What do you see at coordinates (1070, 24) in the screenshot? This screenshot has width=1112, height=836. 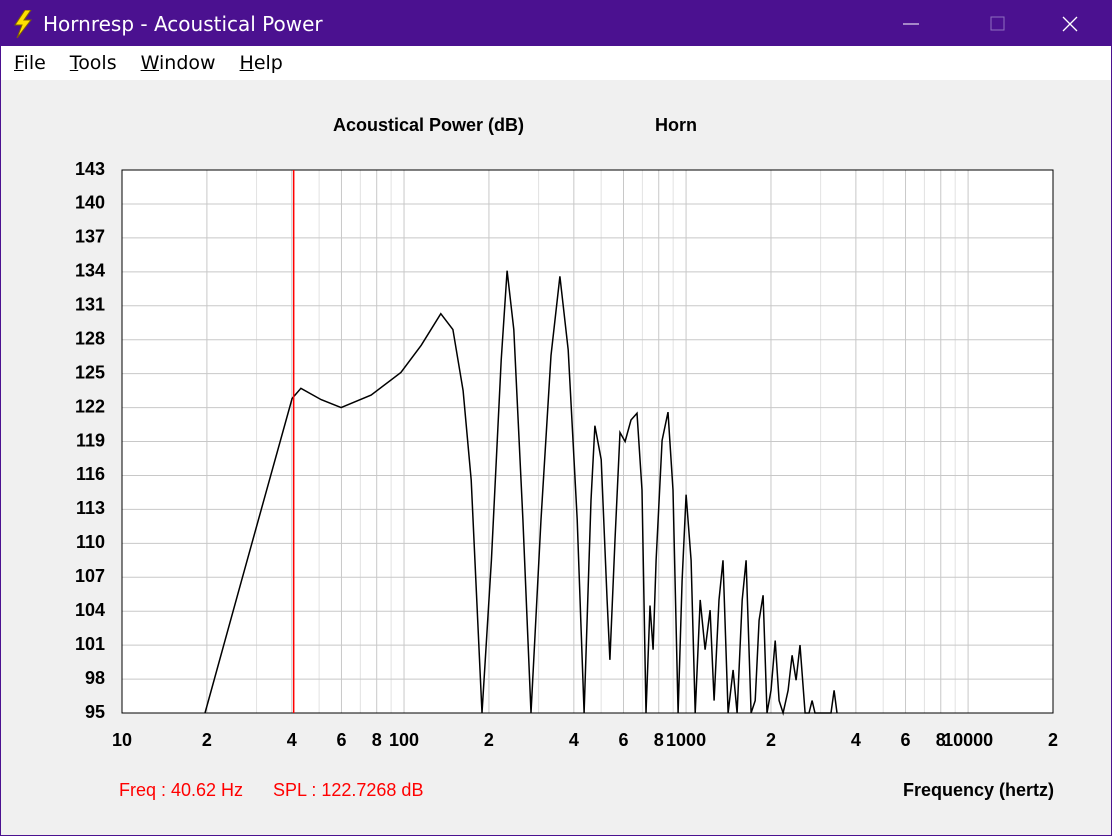 I see `close` at bounding box center [1070, 24].